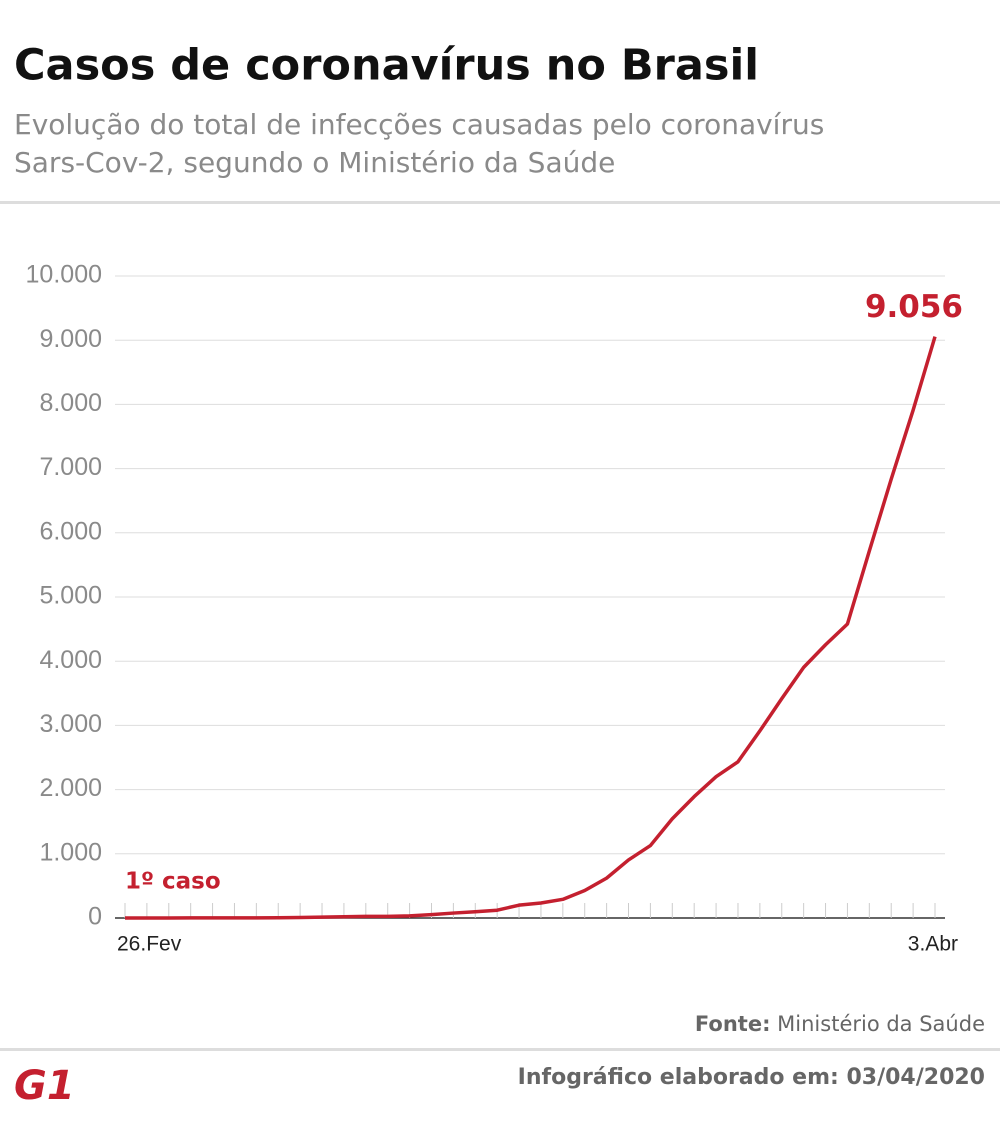 This screenshot has height=1145, width=1000. Describe the element at coordinates (70, 660) in the screenshot. I see `y-tick-label: 4.000` at that location.